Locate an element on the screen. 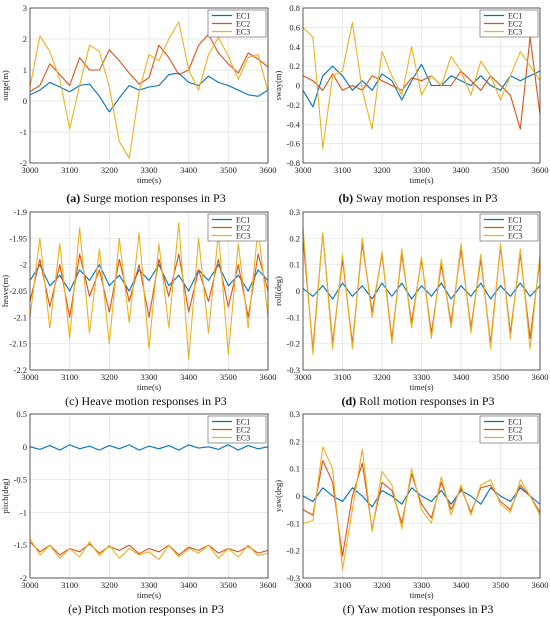 Image resolution: width=550 pixels, height=624 pixels. chart-a-xlabel: time(s) is located at coordinates (149, 180).